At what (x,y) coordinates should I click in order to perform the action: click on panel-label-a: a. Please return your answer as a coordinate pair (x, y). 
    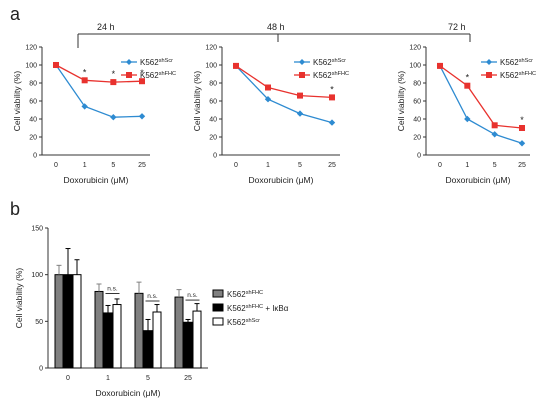
    Looking at the image, I should click on (15, 14).